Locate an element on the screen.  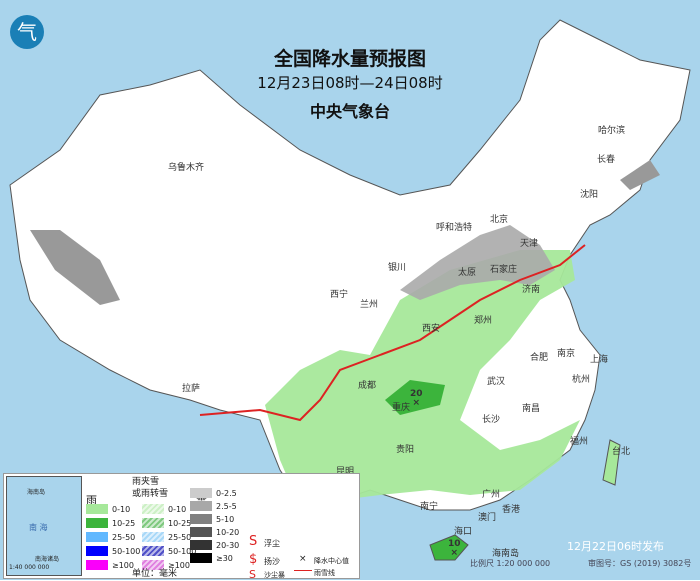
issuer: 中央气象台 is located at coordinates (349, 111).